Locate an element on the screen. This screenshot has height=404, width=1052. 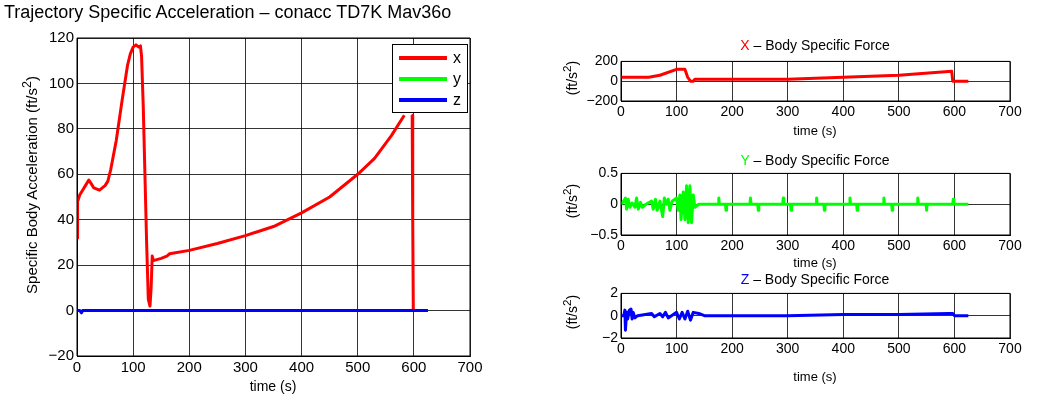
y-tick-label: 100 is located at coordinates (61, 82).